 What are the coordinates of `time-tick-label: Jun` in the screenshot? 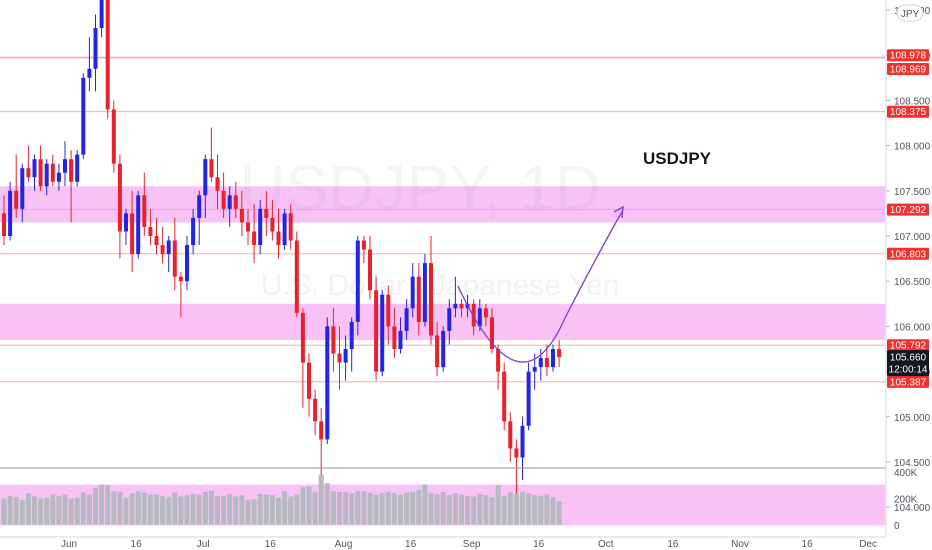 It's located at (69, 544).